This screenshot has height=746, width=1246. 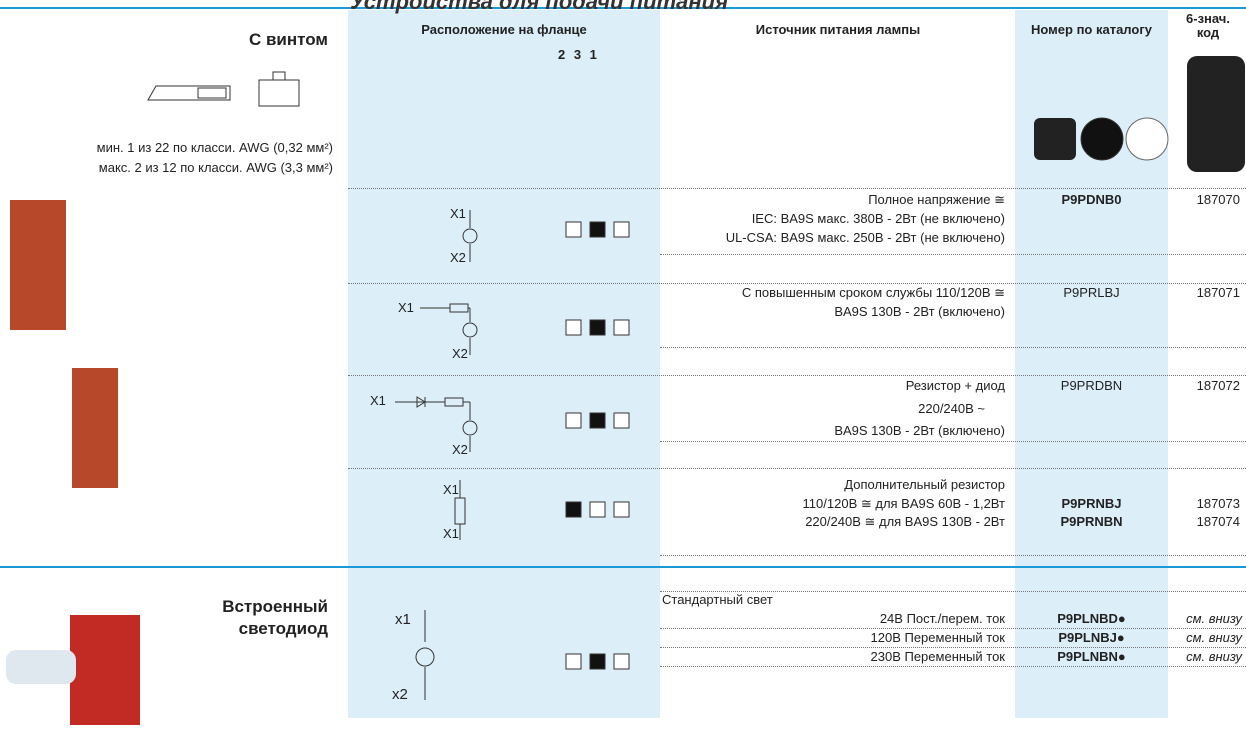 I want to click on source: 24В Пост./перем. ток, so click(x=942, y=618).